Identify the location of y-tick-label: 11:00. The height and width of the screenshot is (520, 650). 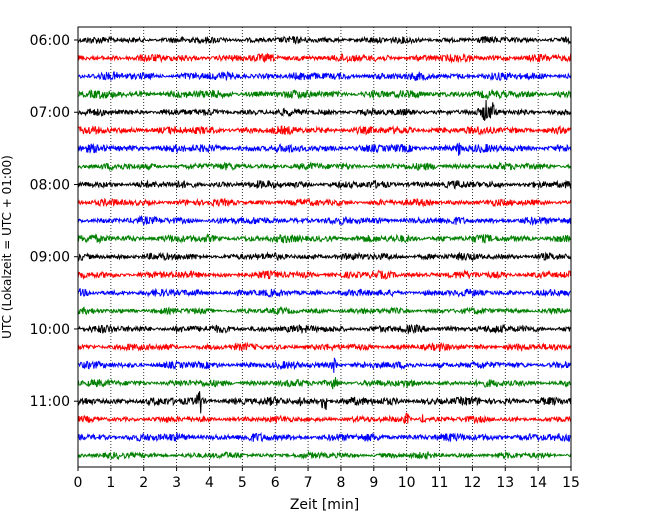
(50, 402).